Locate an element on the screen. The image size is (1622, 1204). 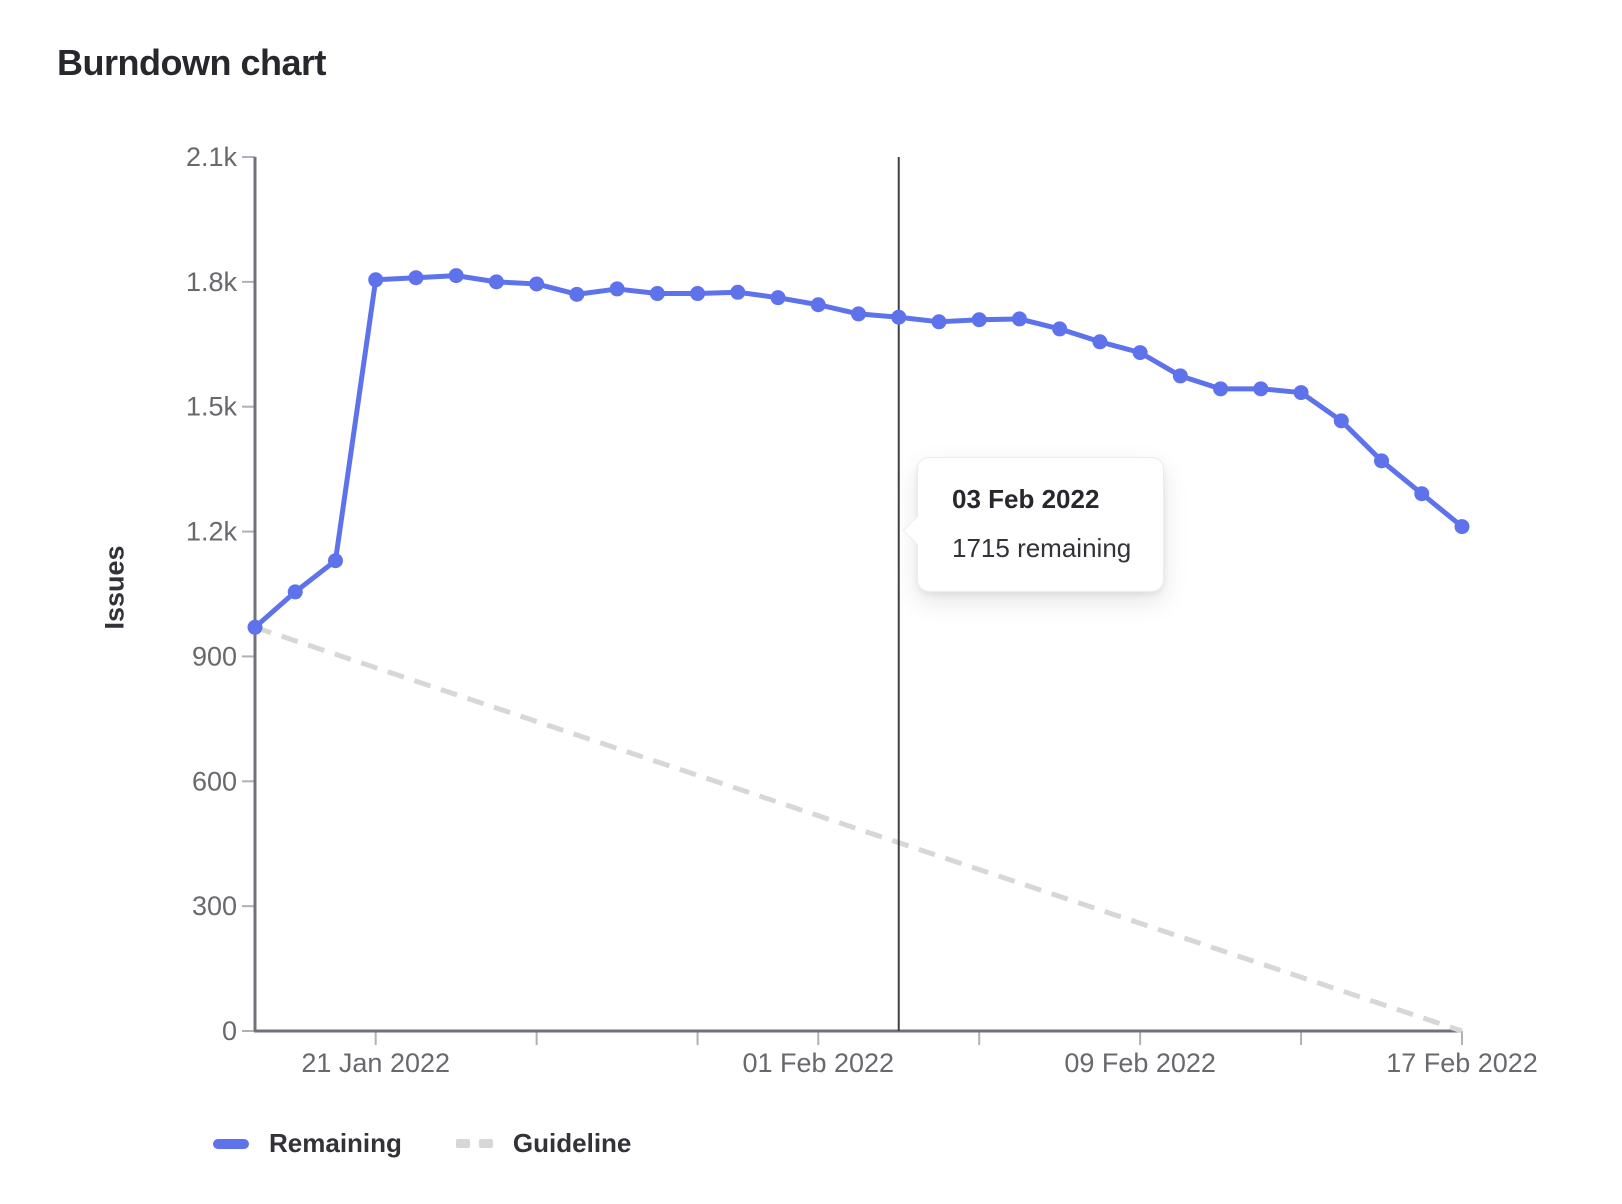
chart-title: Burndown chart is located at coordinates (192, 62).